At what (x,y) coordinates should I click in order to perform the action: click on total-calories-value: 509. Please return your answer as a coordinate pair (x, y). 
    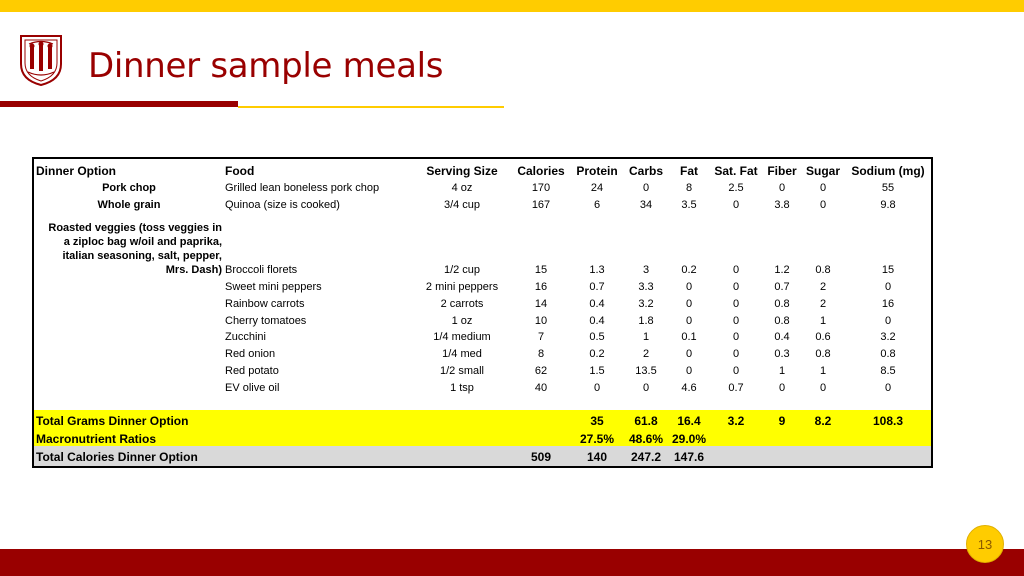
    Looking at the image, I should click on (541, 457).